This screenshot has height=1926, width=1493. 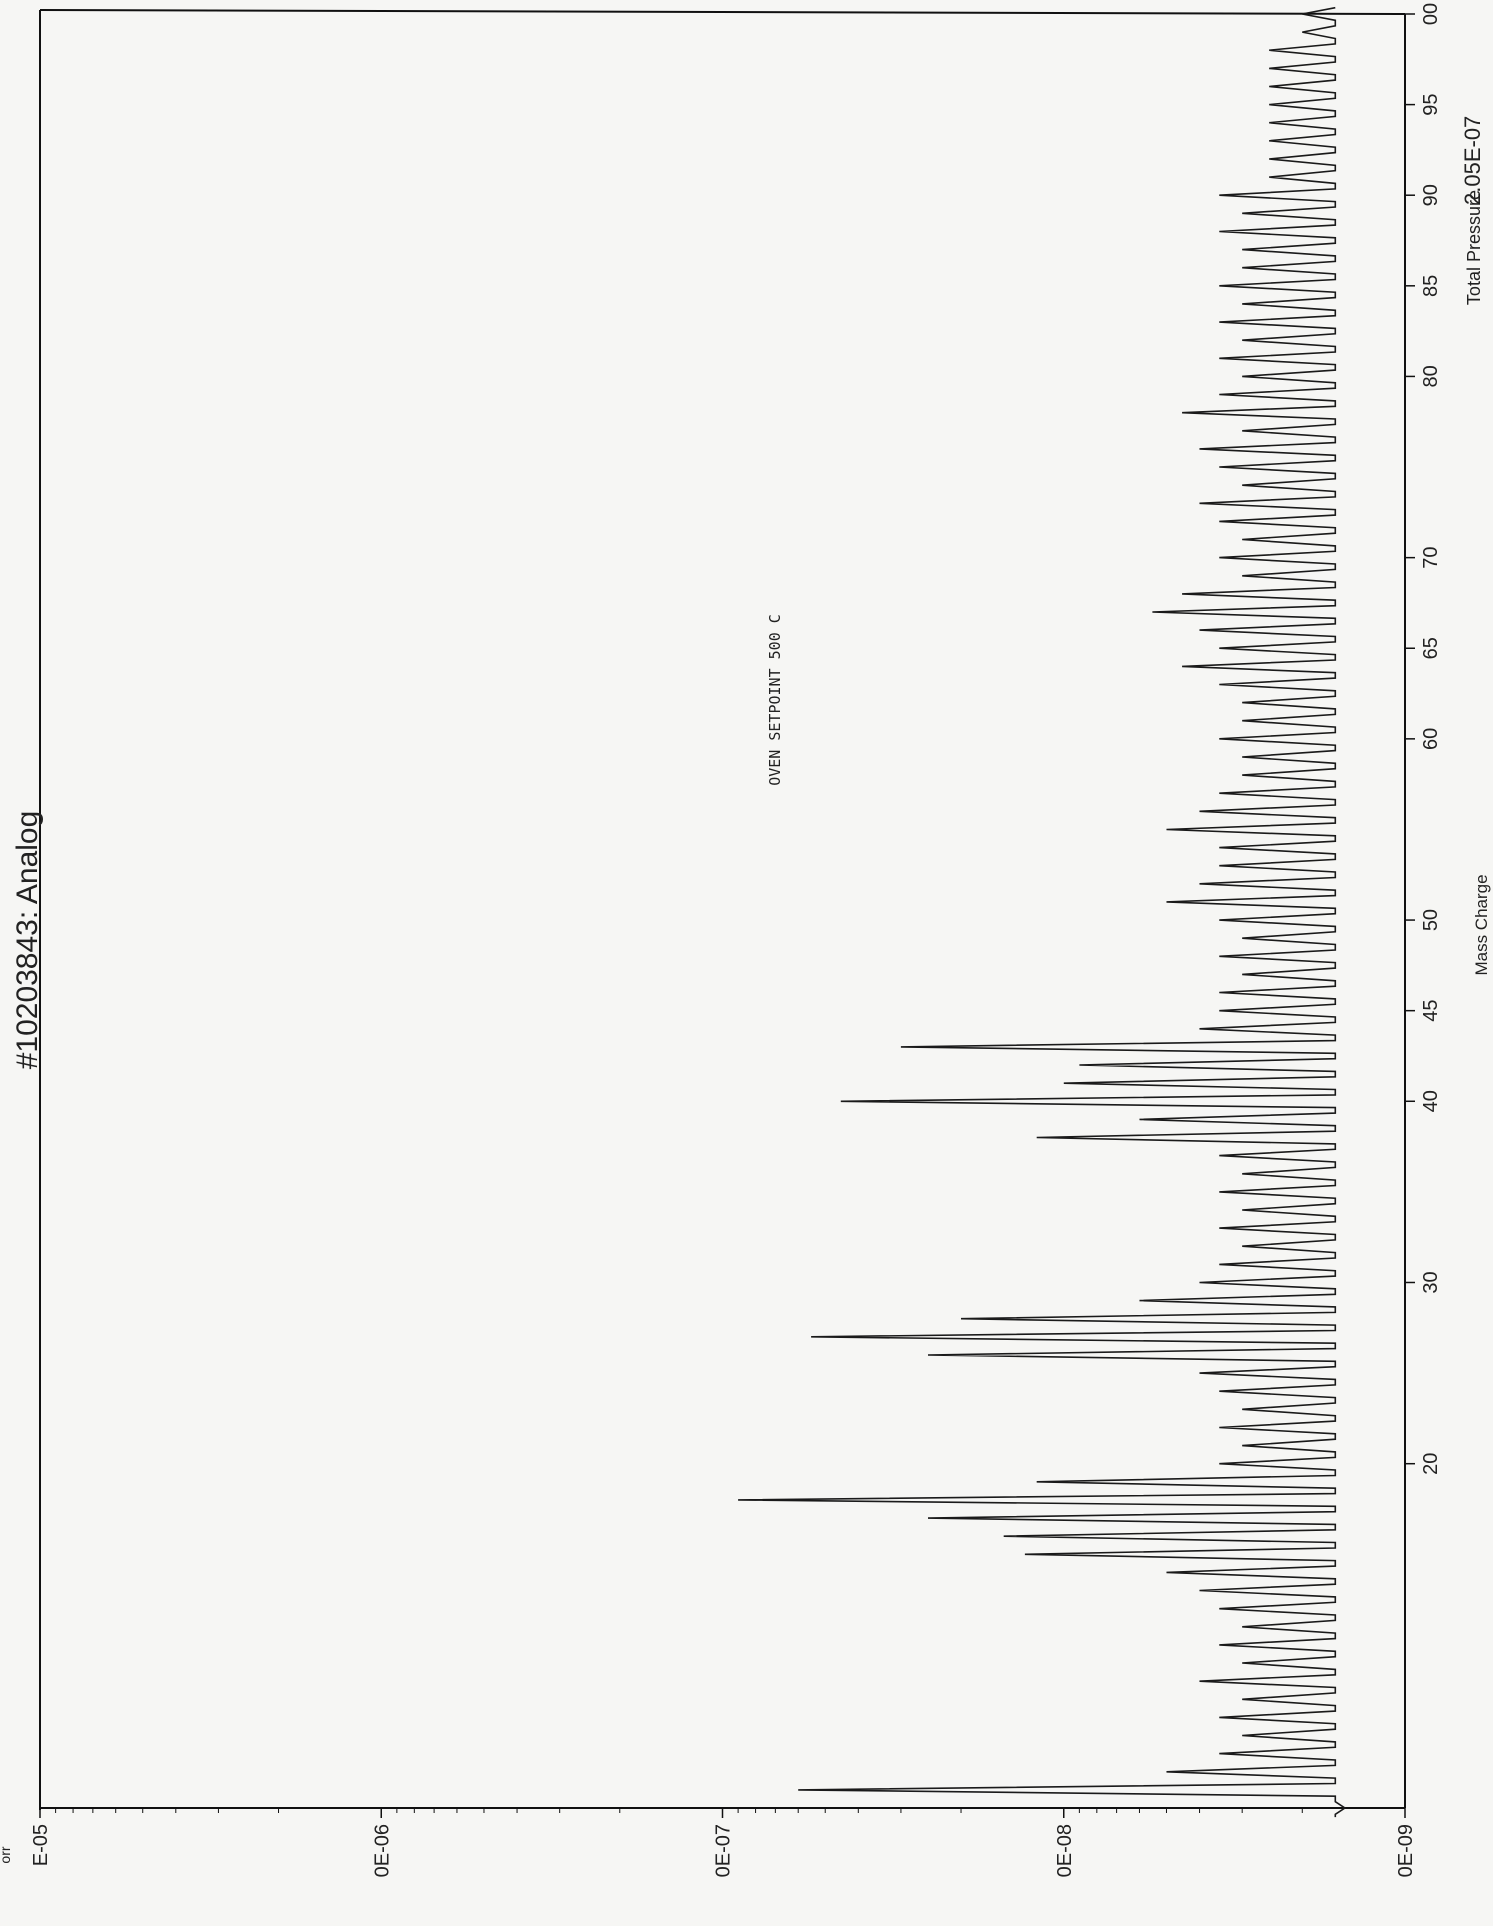 I want to click on x-tick-label: 60, so click(x=1431, y=739).